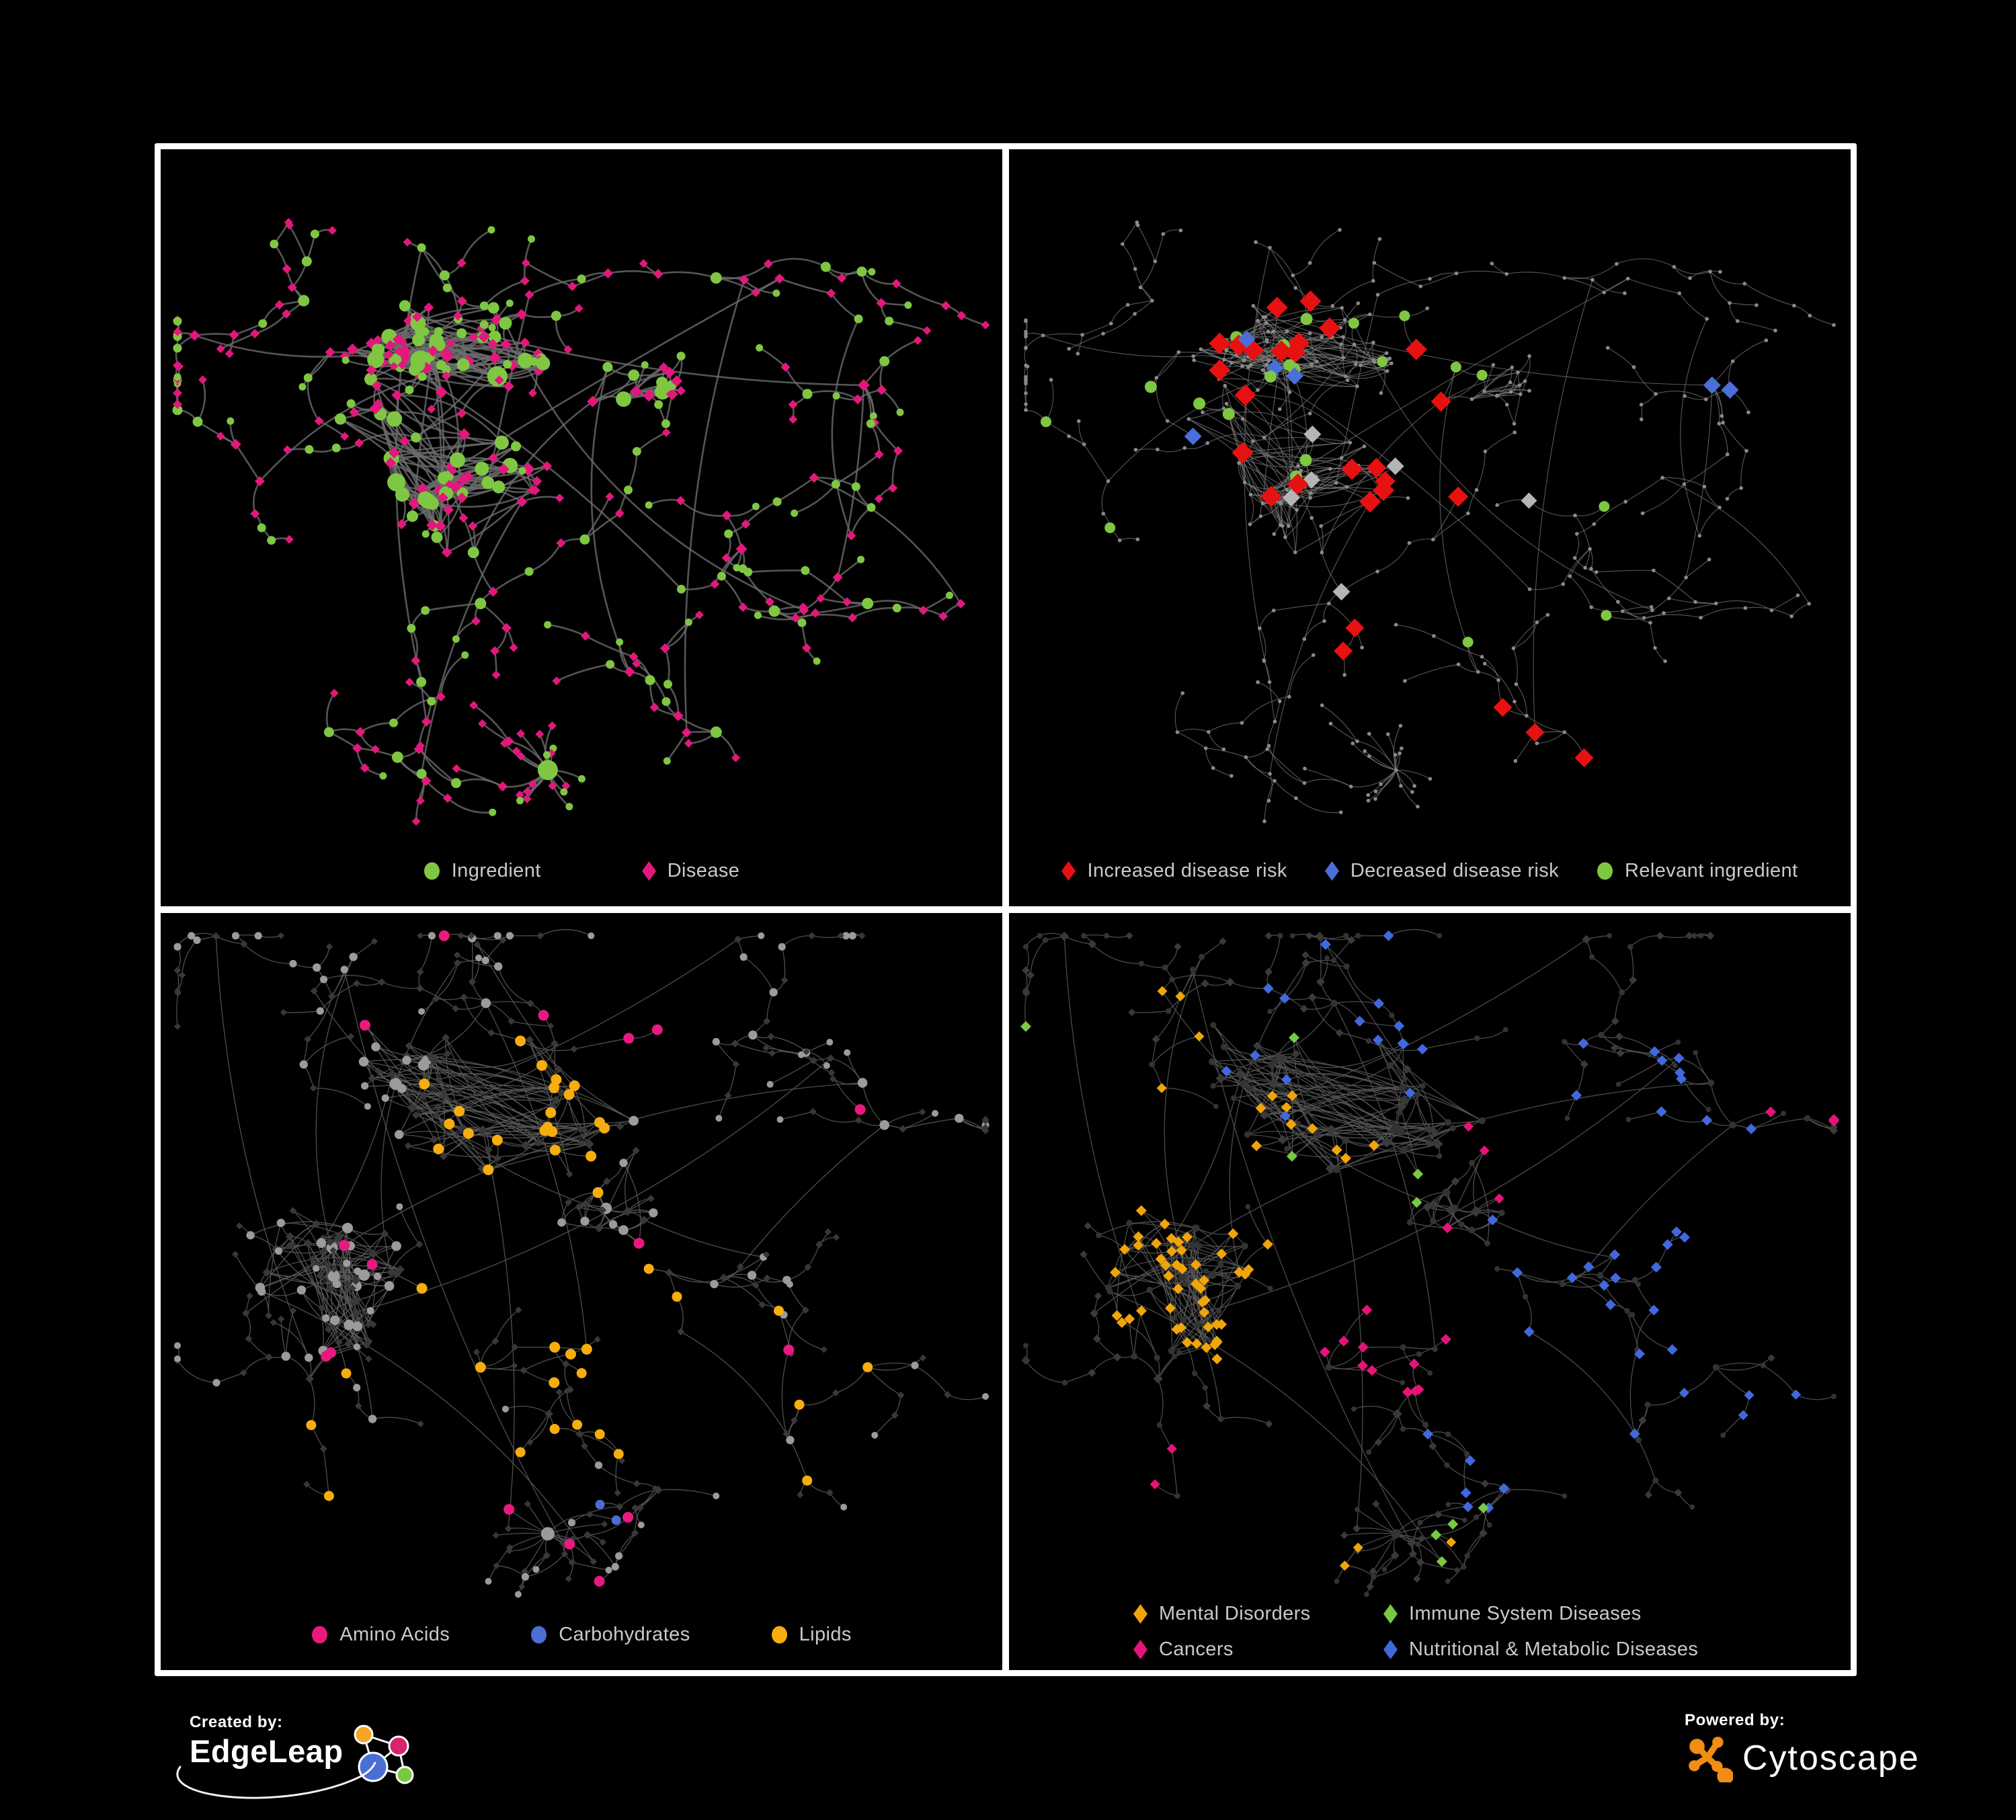 The height and width of the screenshot is (1820, 2016). What do you see at coordinates (1455, 870) in the screenshot?
I see `legend-label: Decreased disease risk` at bounding box center [1455, 870].